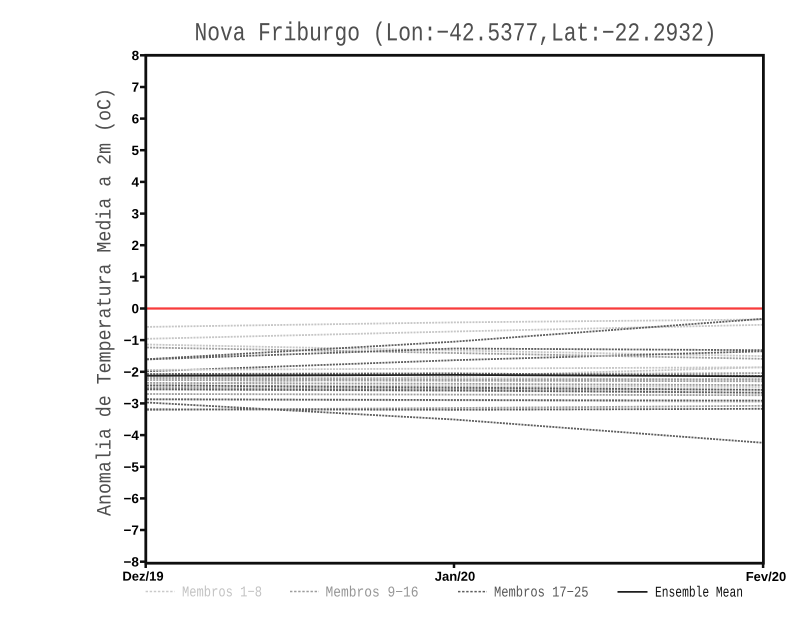 Image resolution: width=800 pixels, height=618 pixels. I want to click on svg-text: Membros 9−16, so click(371, 592).